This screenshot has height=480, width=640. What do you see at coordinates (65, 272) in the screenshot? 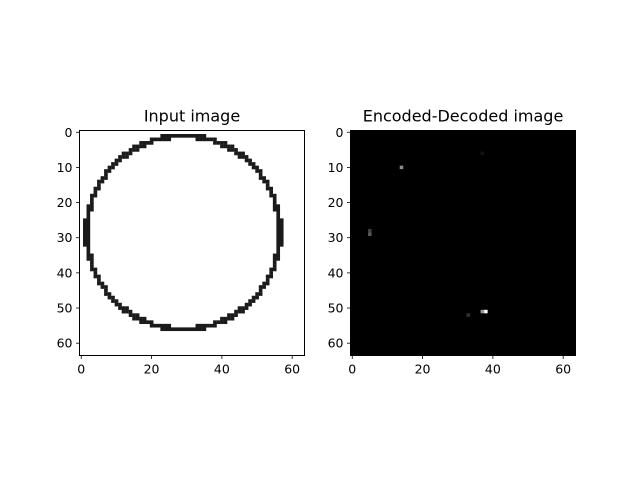
I see `y-tick-label: 40` at bounding box center [65, 272].